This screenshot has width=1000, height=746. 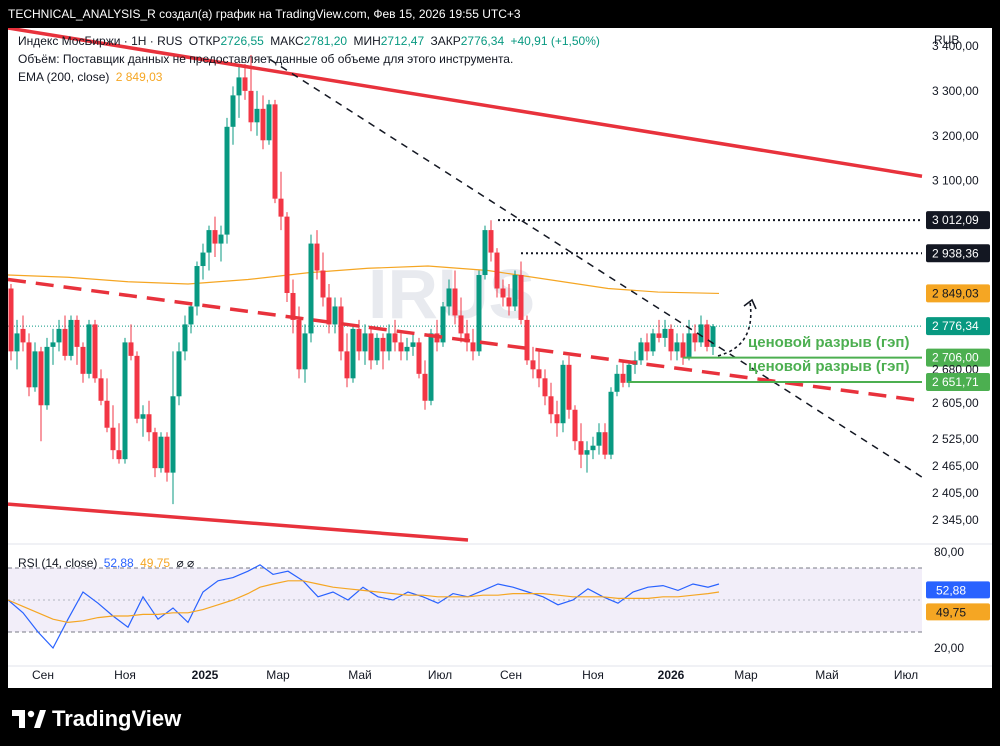 I want to click on rsi-tag-bg, so click(x=958, y=590).